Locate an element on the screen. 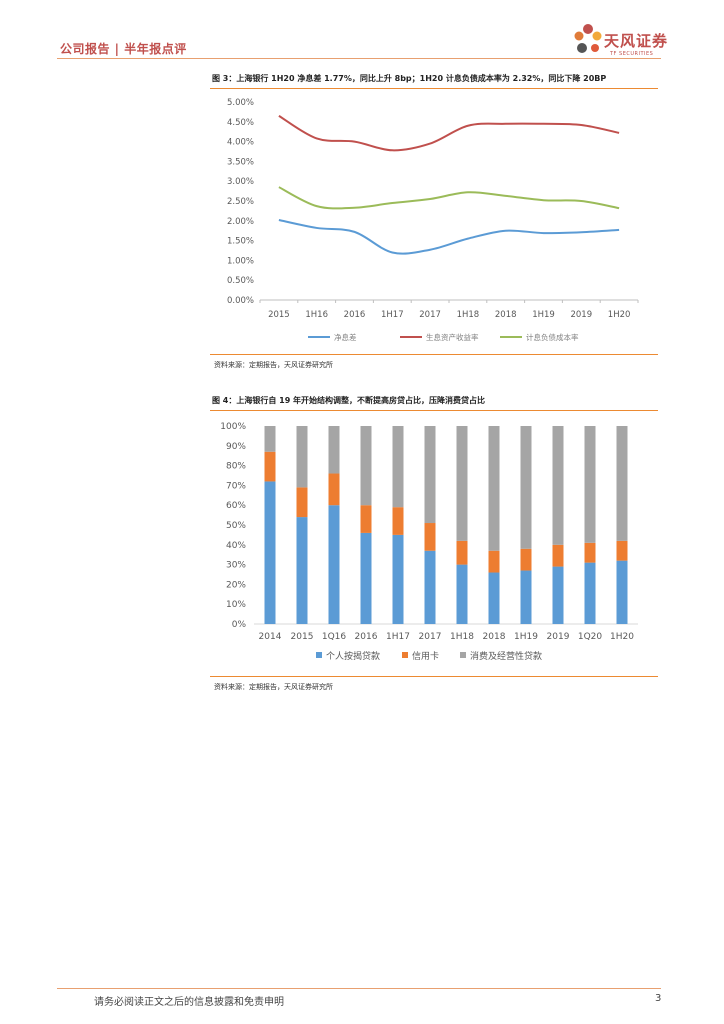 The image size is (724, 1024). y-tick-label: 70% is located at coordinates (236, 486).